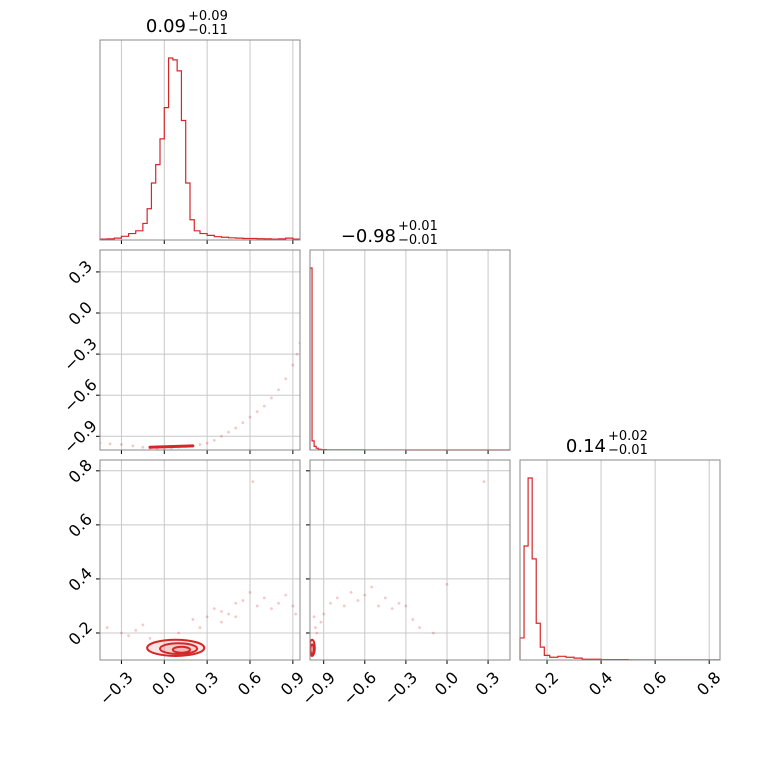  Describe the element at coordinates (80, 354) in the screenshot. I see `y-tick-label: −0.3` at that location.